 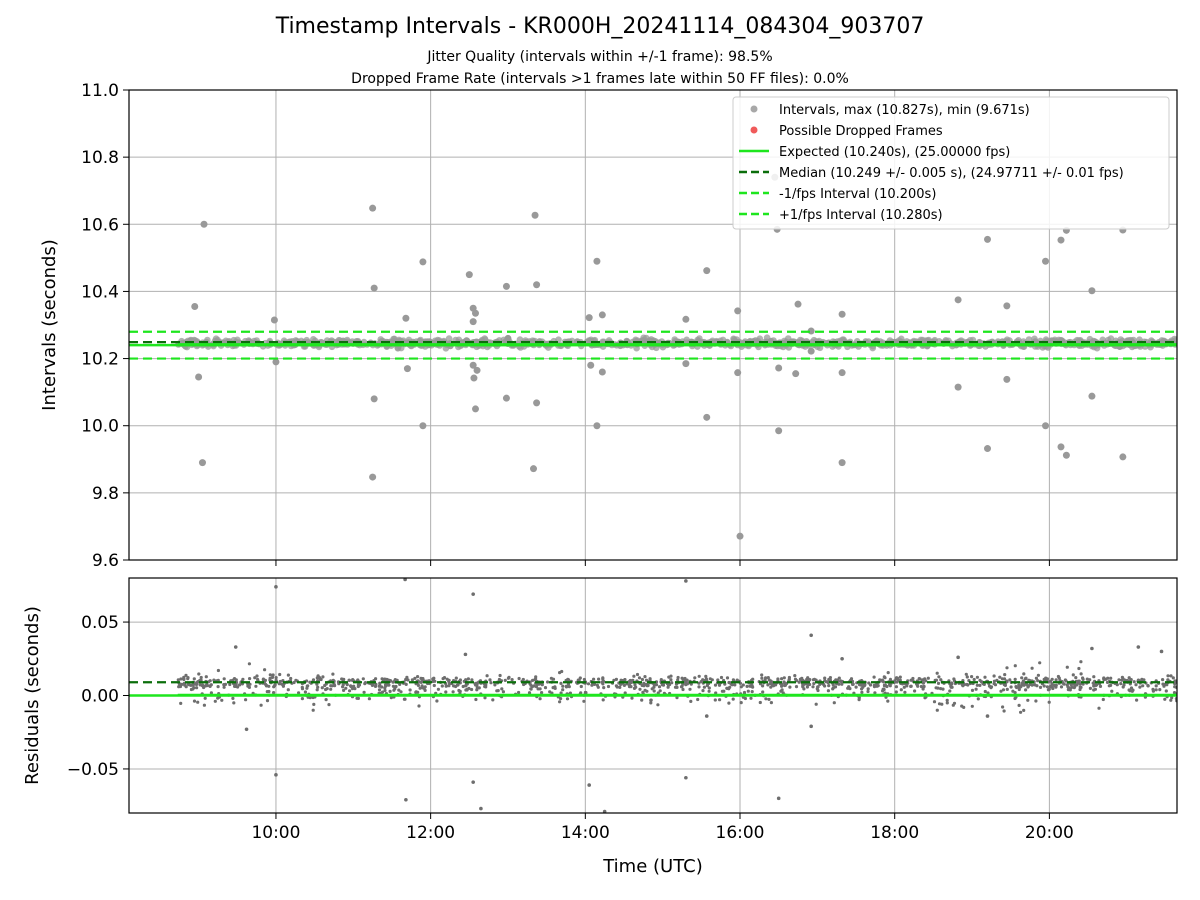 What do you see at coordinates (861, 131) in the screenshot?
I see `legend-entry-label: Possible Dropped Frames` at bounding box center [861, 131].